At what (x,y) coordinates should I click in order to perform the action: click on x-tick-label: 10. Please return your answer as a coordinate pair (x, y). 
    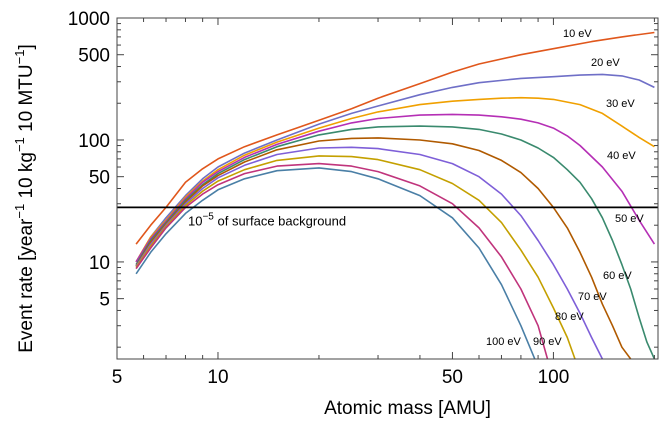
    Looking at the image, I should click on (217, 377).